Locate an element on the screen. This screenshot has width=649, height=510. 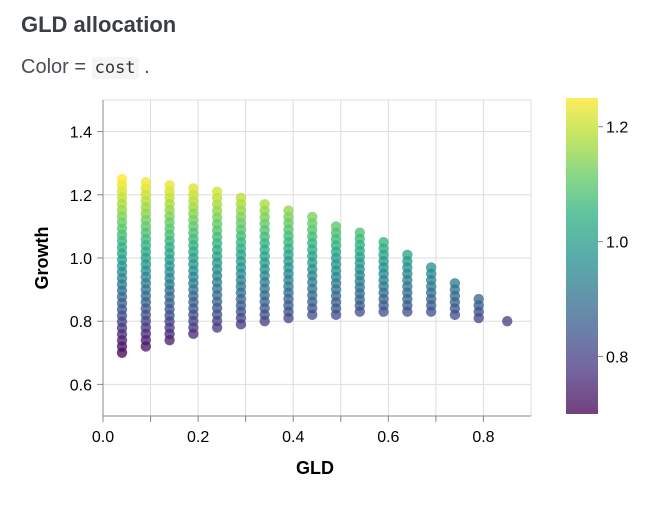
chart-subtitle: Color = cost . is located at coordinates (85, 67).